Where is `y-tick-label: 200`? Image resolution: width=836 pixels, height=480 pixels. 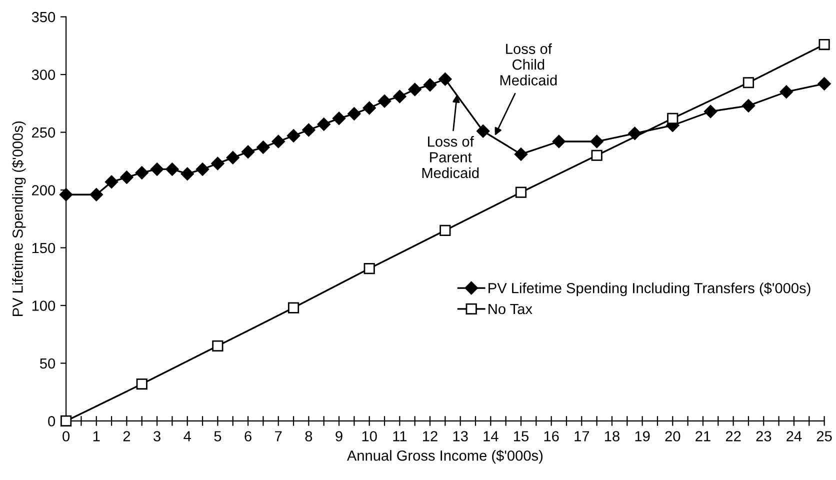
y-tick-label: 200 is located at coordinates (44, 190).